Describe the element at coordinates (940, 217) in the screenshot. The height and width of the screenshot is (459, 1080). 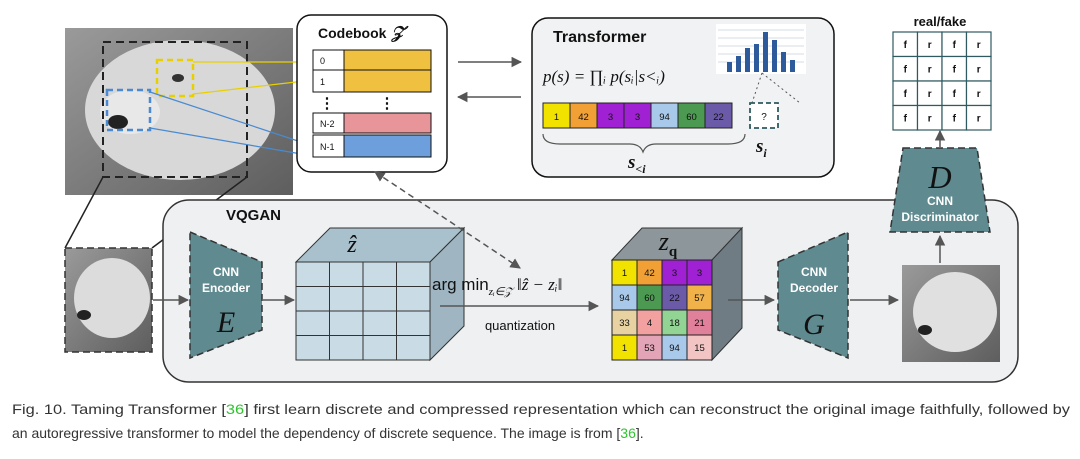
I see `discriminator-label: Discriminator` at that location.